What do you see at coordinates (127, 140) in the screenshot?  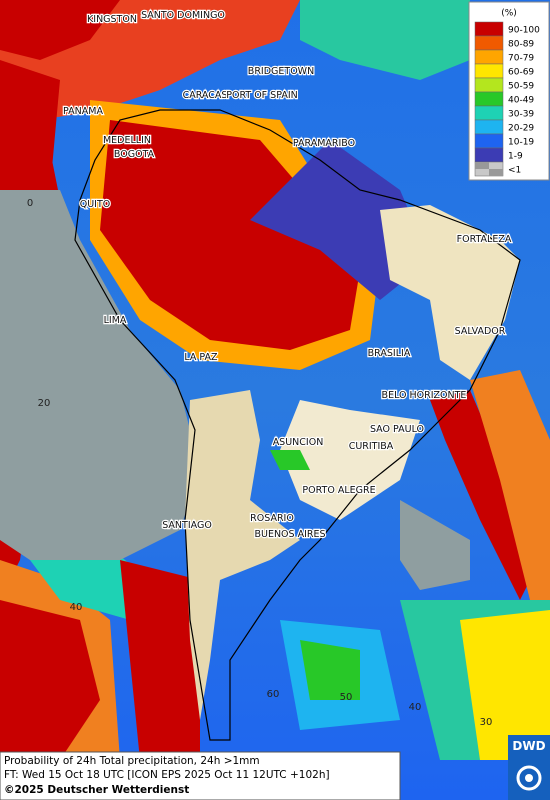 I see `city-label: MEDELLIN` at bounding box center [127, 140].